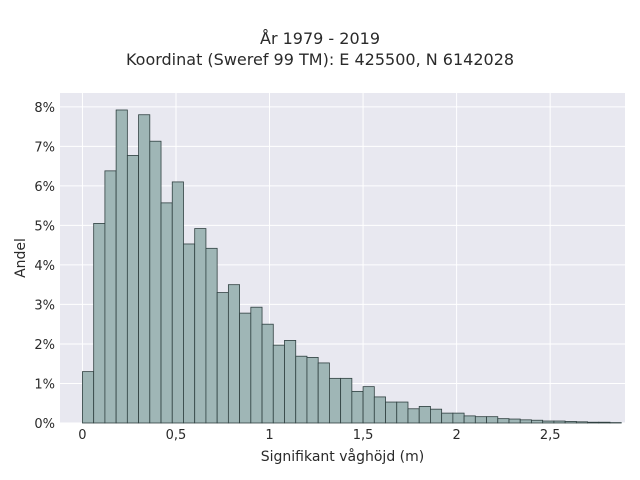 The width and height of the screenshot is (640, 480). I want to click on y-tick-label: 2%, so click(44, 345).